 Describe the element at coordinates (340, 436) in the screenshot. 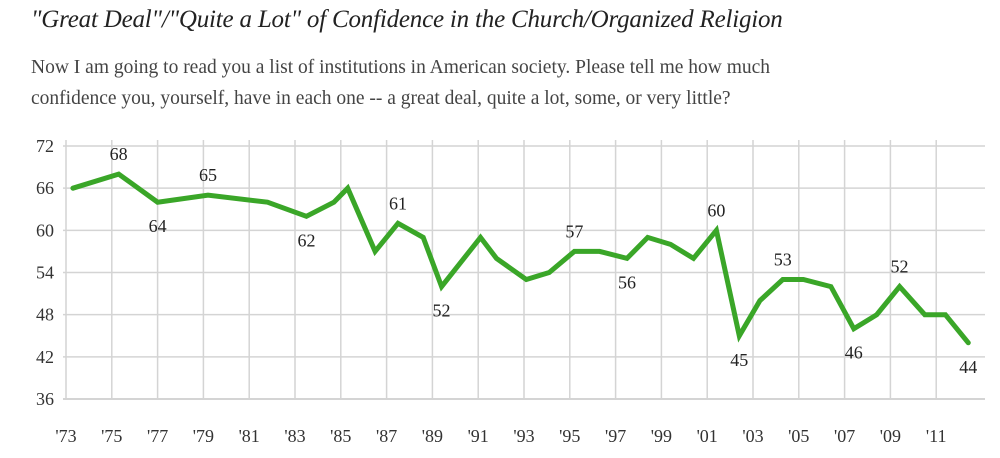

I see `x-tick-label: '85` at that location.